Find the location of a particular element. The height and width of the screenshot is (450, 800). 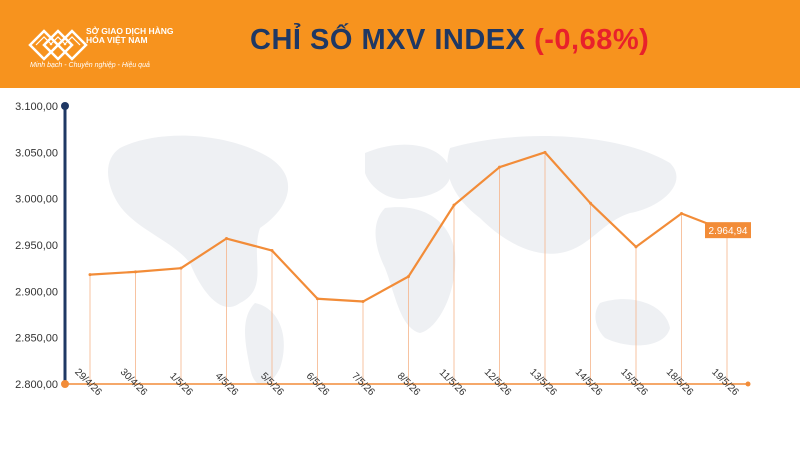

x-axis-origin is located at coordinates (65, 384).